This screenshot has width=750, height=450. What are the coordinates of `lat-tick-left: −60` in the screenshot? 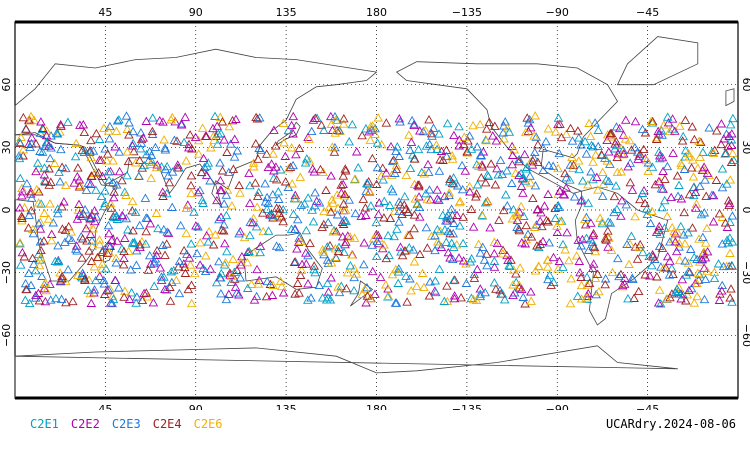 It's located at (6, 335).